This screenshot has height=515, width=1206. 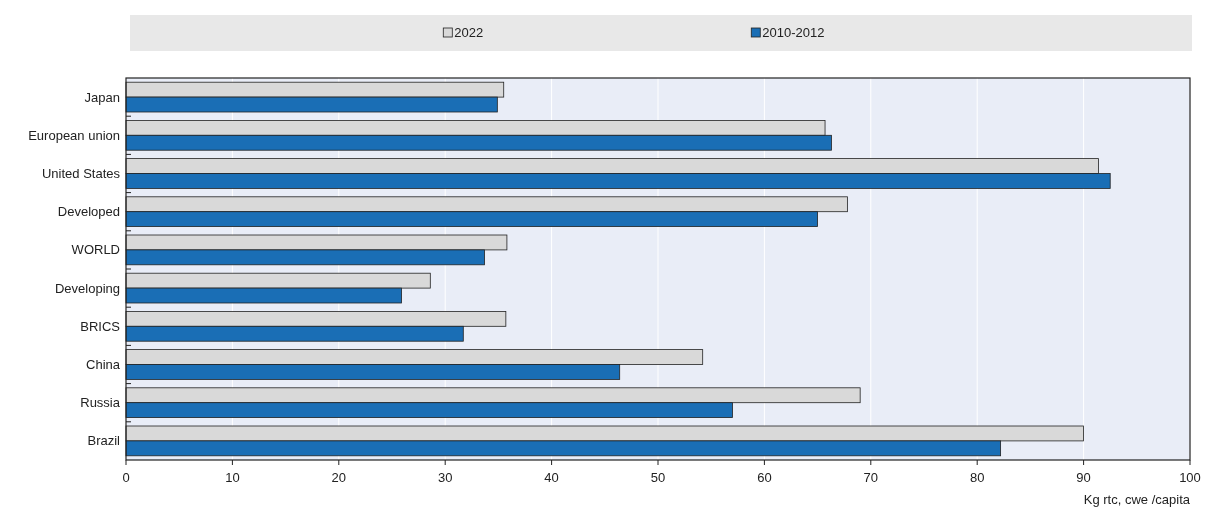 What do you see at coordinates (1190, 477) in the screenshot?
I see `x-tick-label: 100` at bounding box center [1190, 477].